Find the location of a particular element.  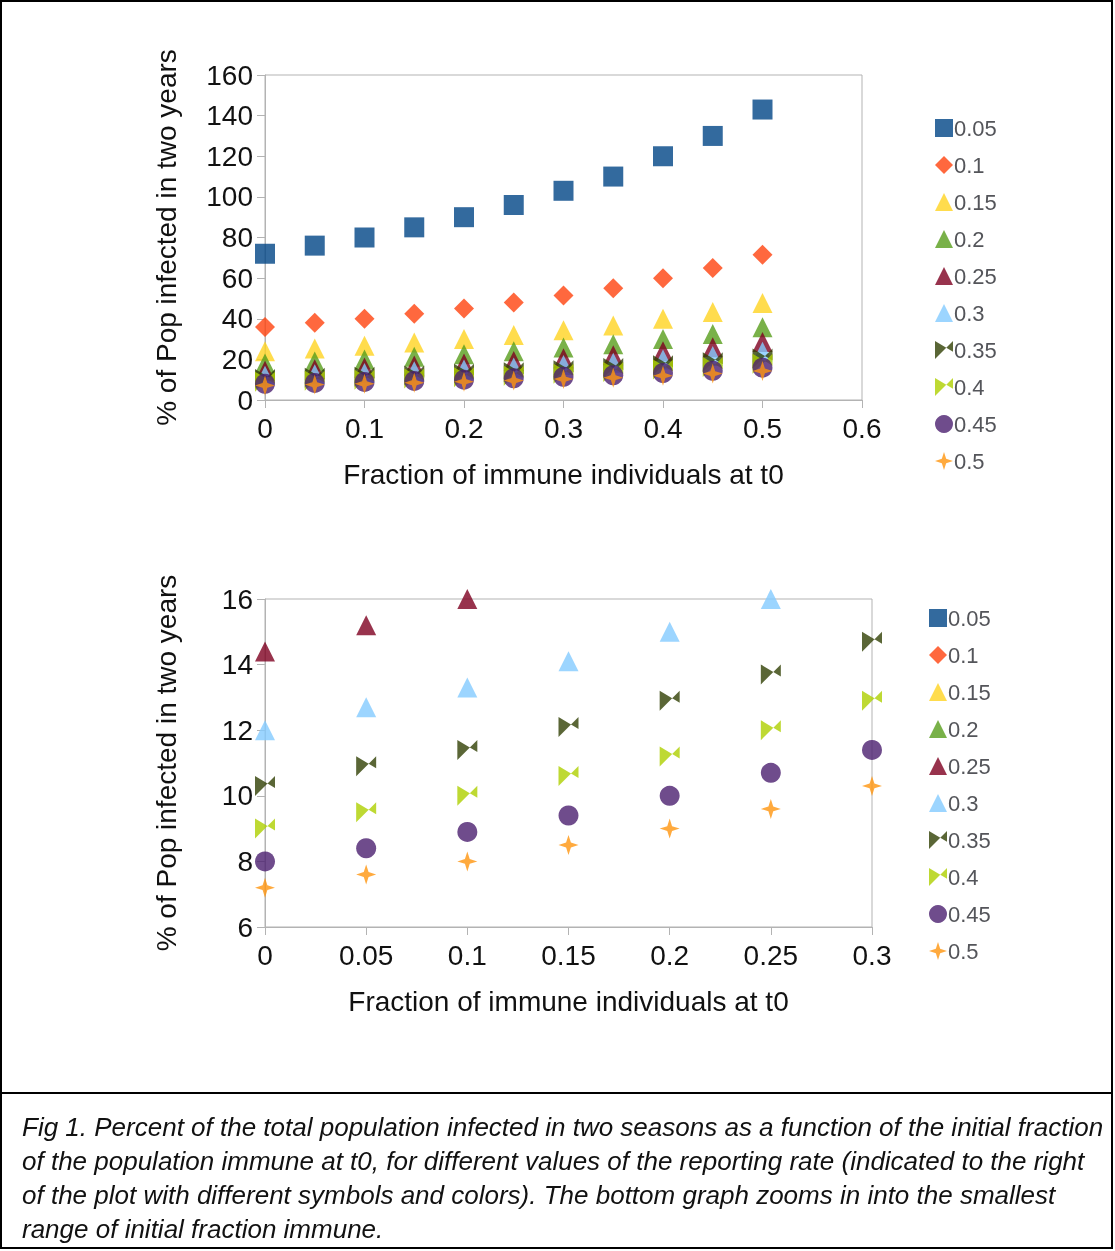

y-tick-label: 100 is located at coordinates (229, 197).